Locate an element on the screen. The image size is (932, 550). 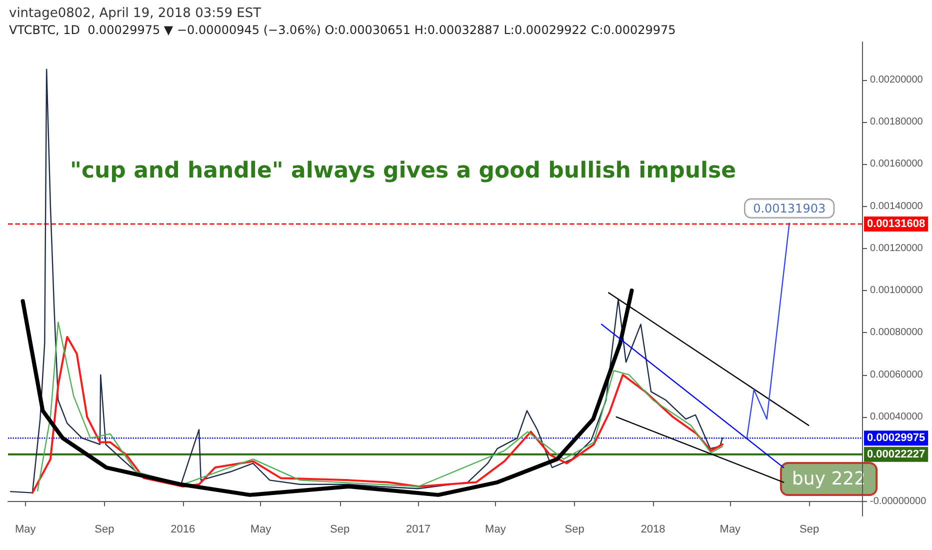
y-tick-label: 0.00080000 is located at coordinates (897, 332).